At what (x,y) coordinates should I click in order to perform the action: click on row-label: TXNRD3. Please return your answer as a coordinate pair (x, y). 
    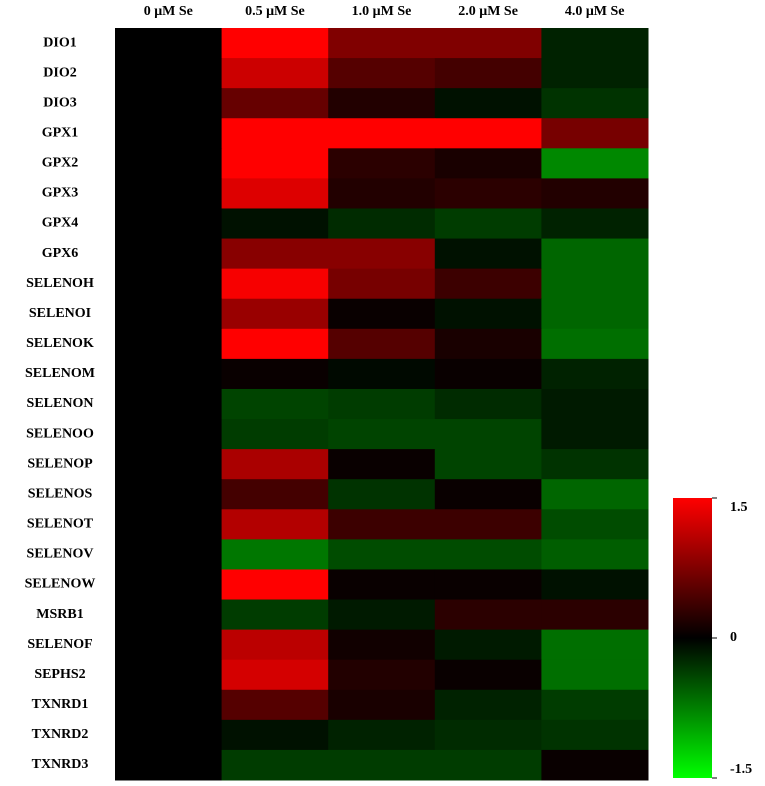
    Looking at the image, I should click on (60, 764).